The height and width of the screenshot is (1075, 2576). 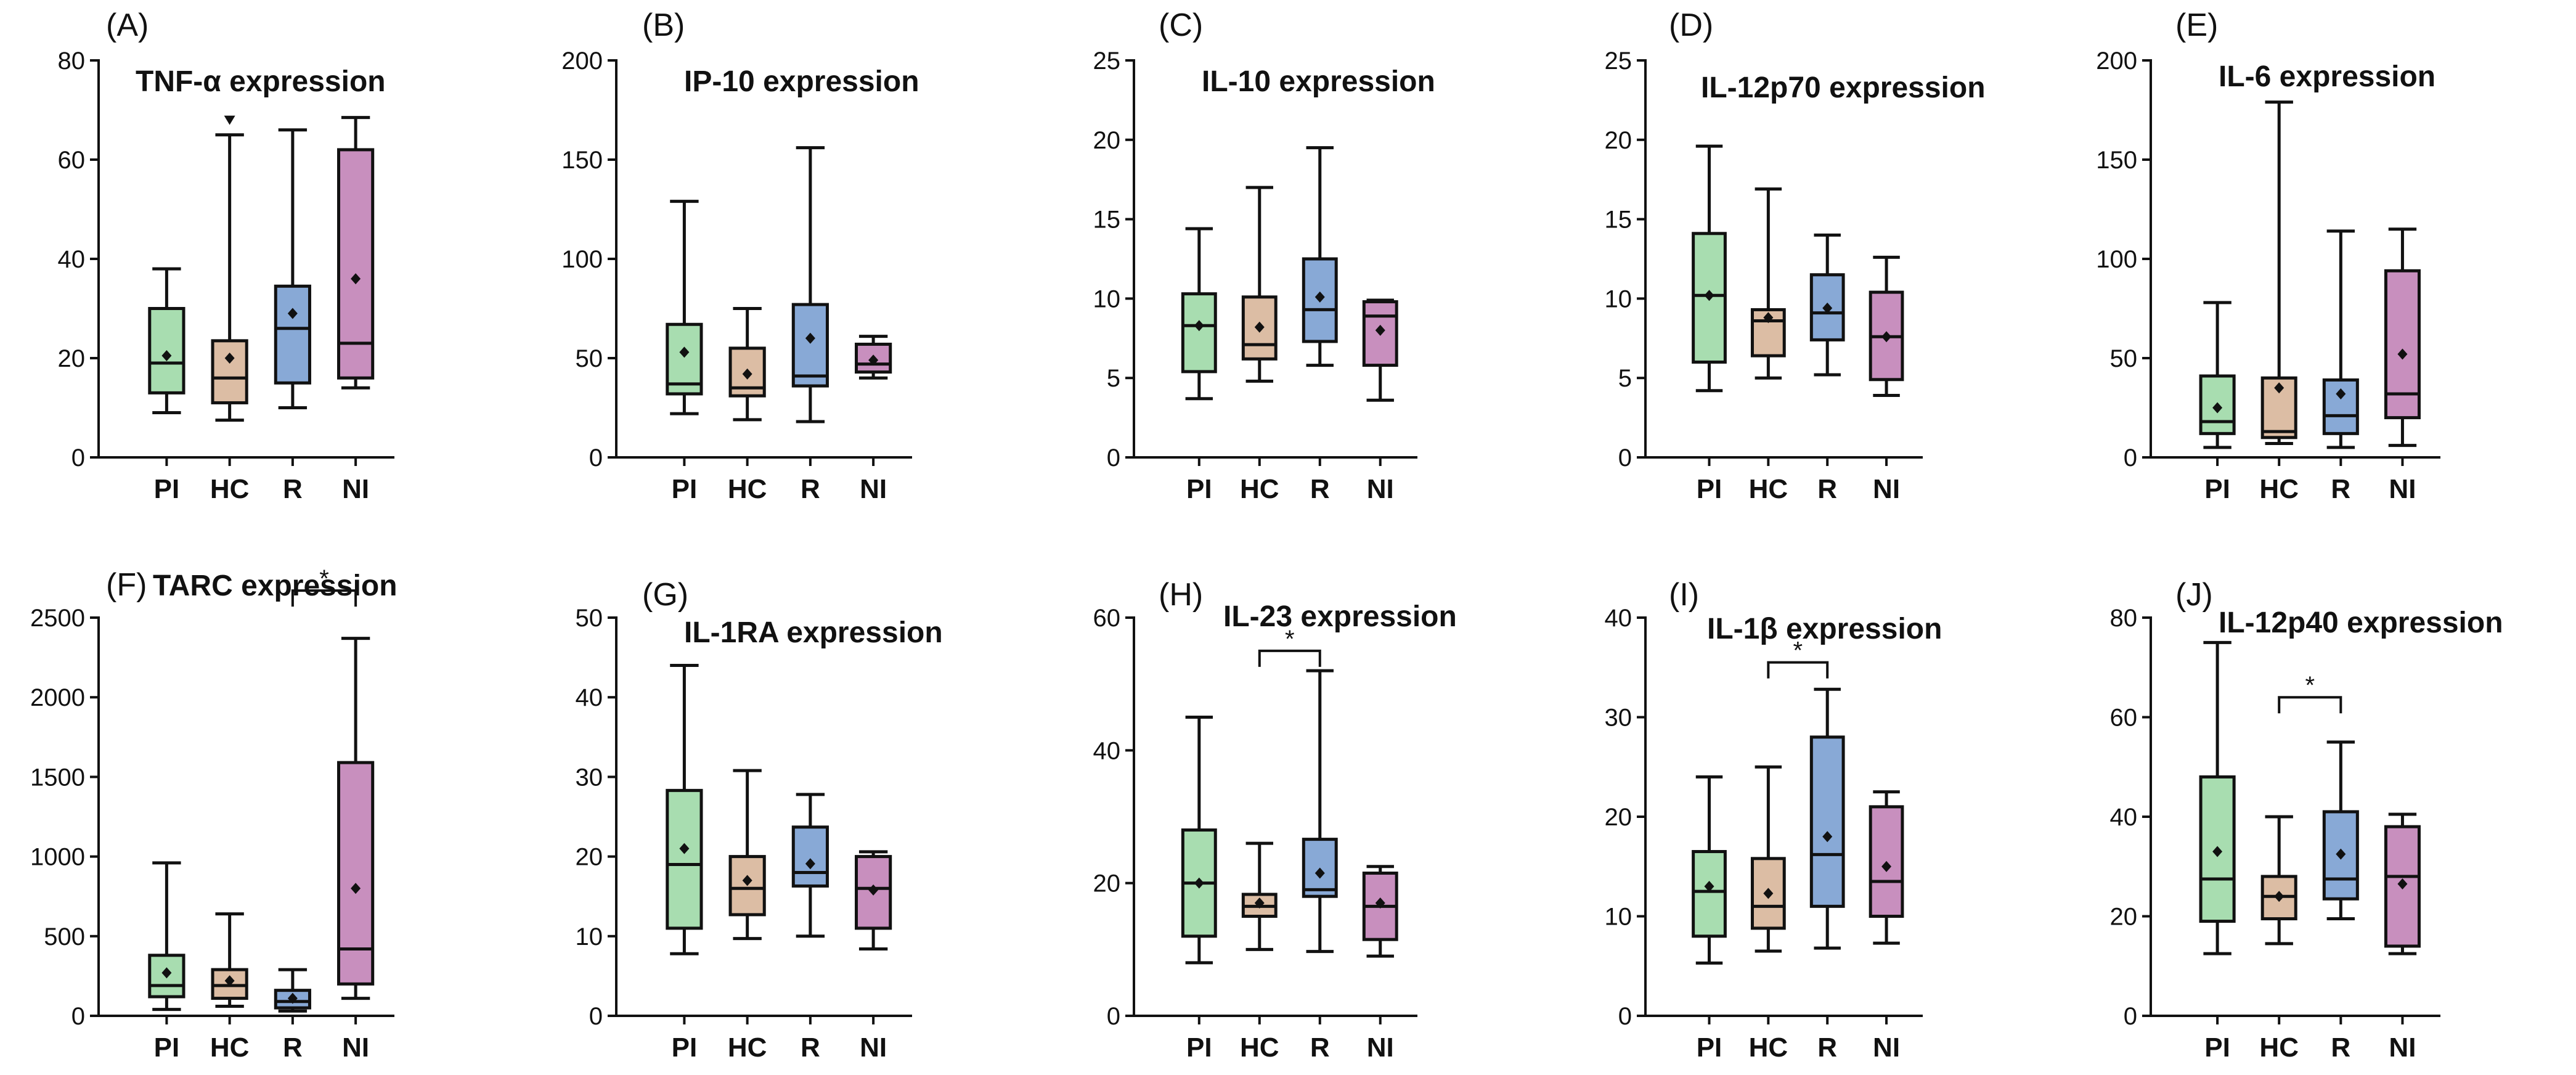 I want to click on y-tick-label: 30, so click(x=1618, y=718).